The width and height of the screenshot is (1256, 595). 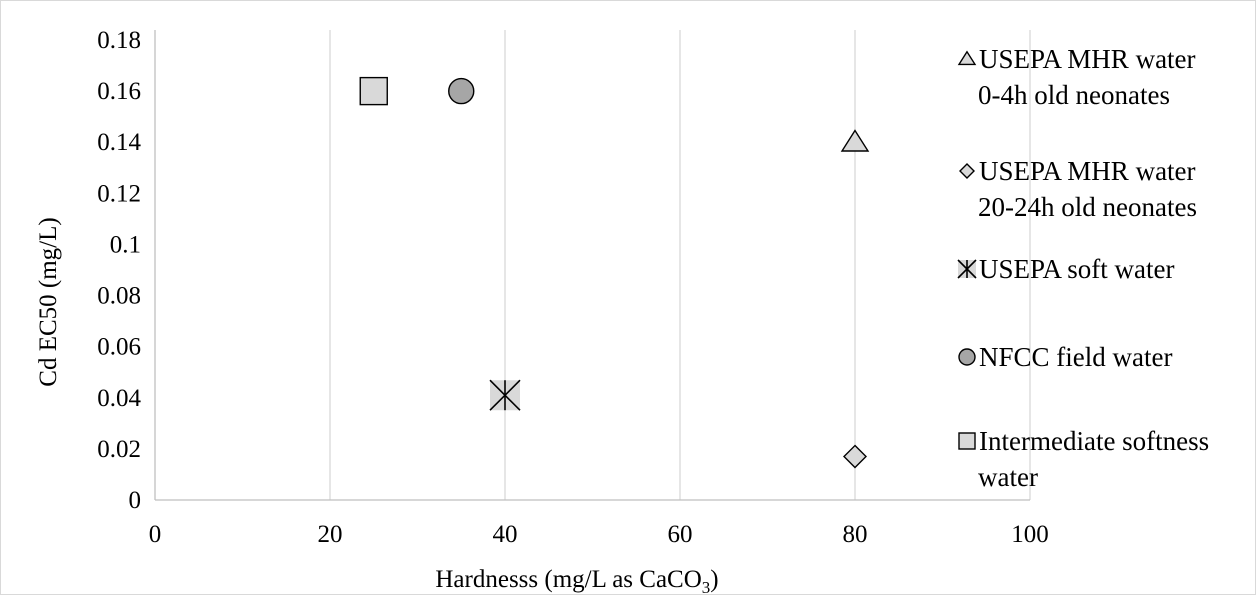 What do you see at coordinates (1008, 477) in the screenshot?
I see `legend-label-line-2: water` at bounding box center [1008, 477].